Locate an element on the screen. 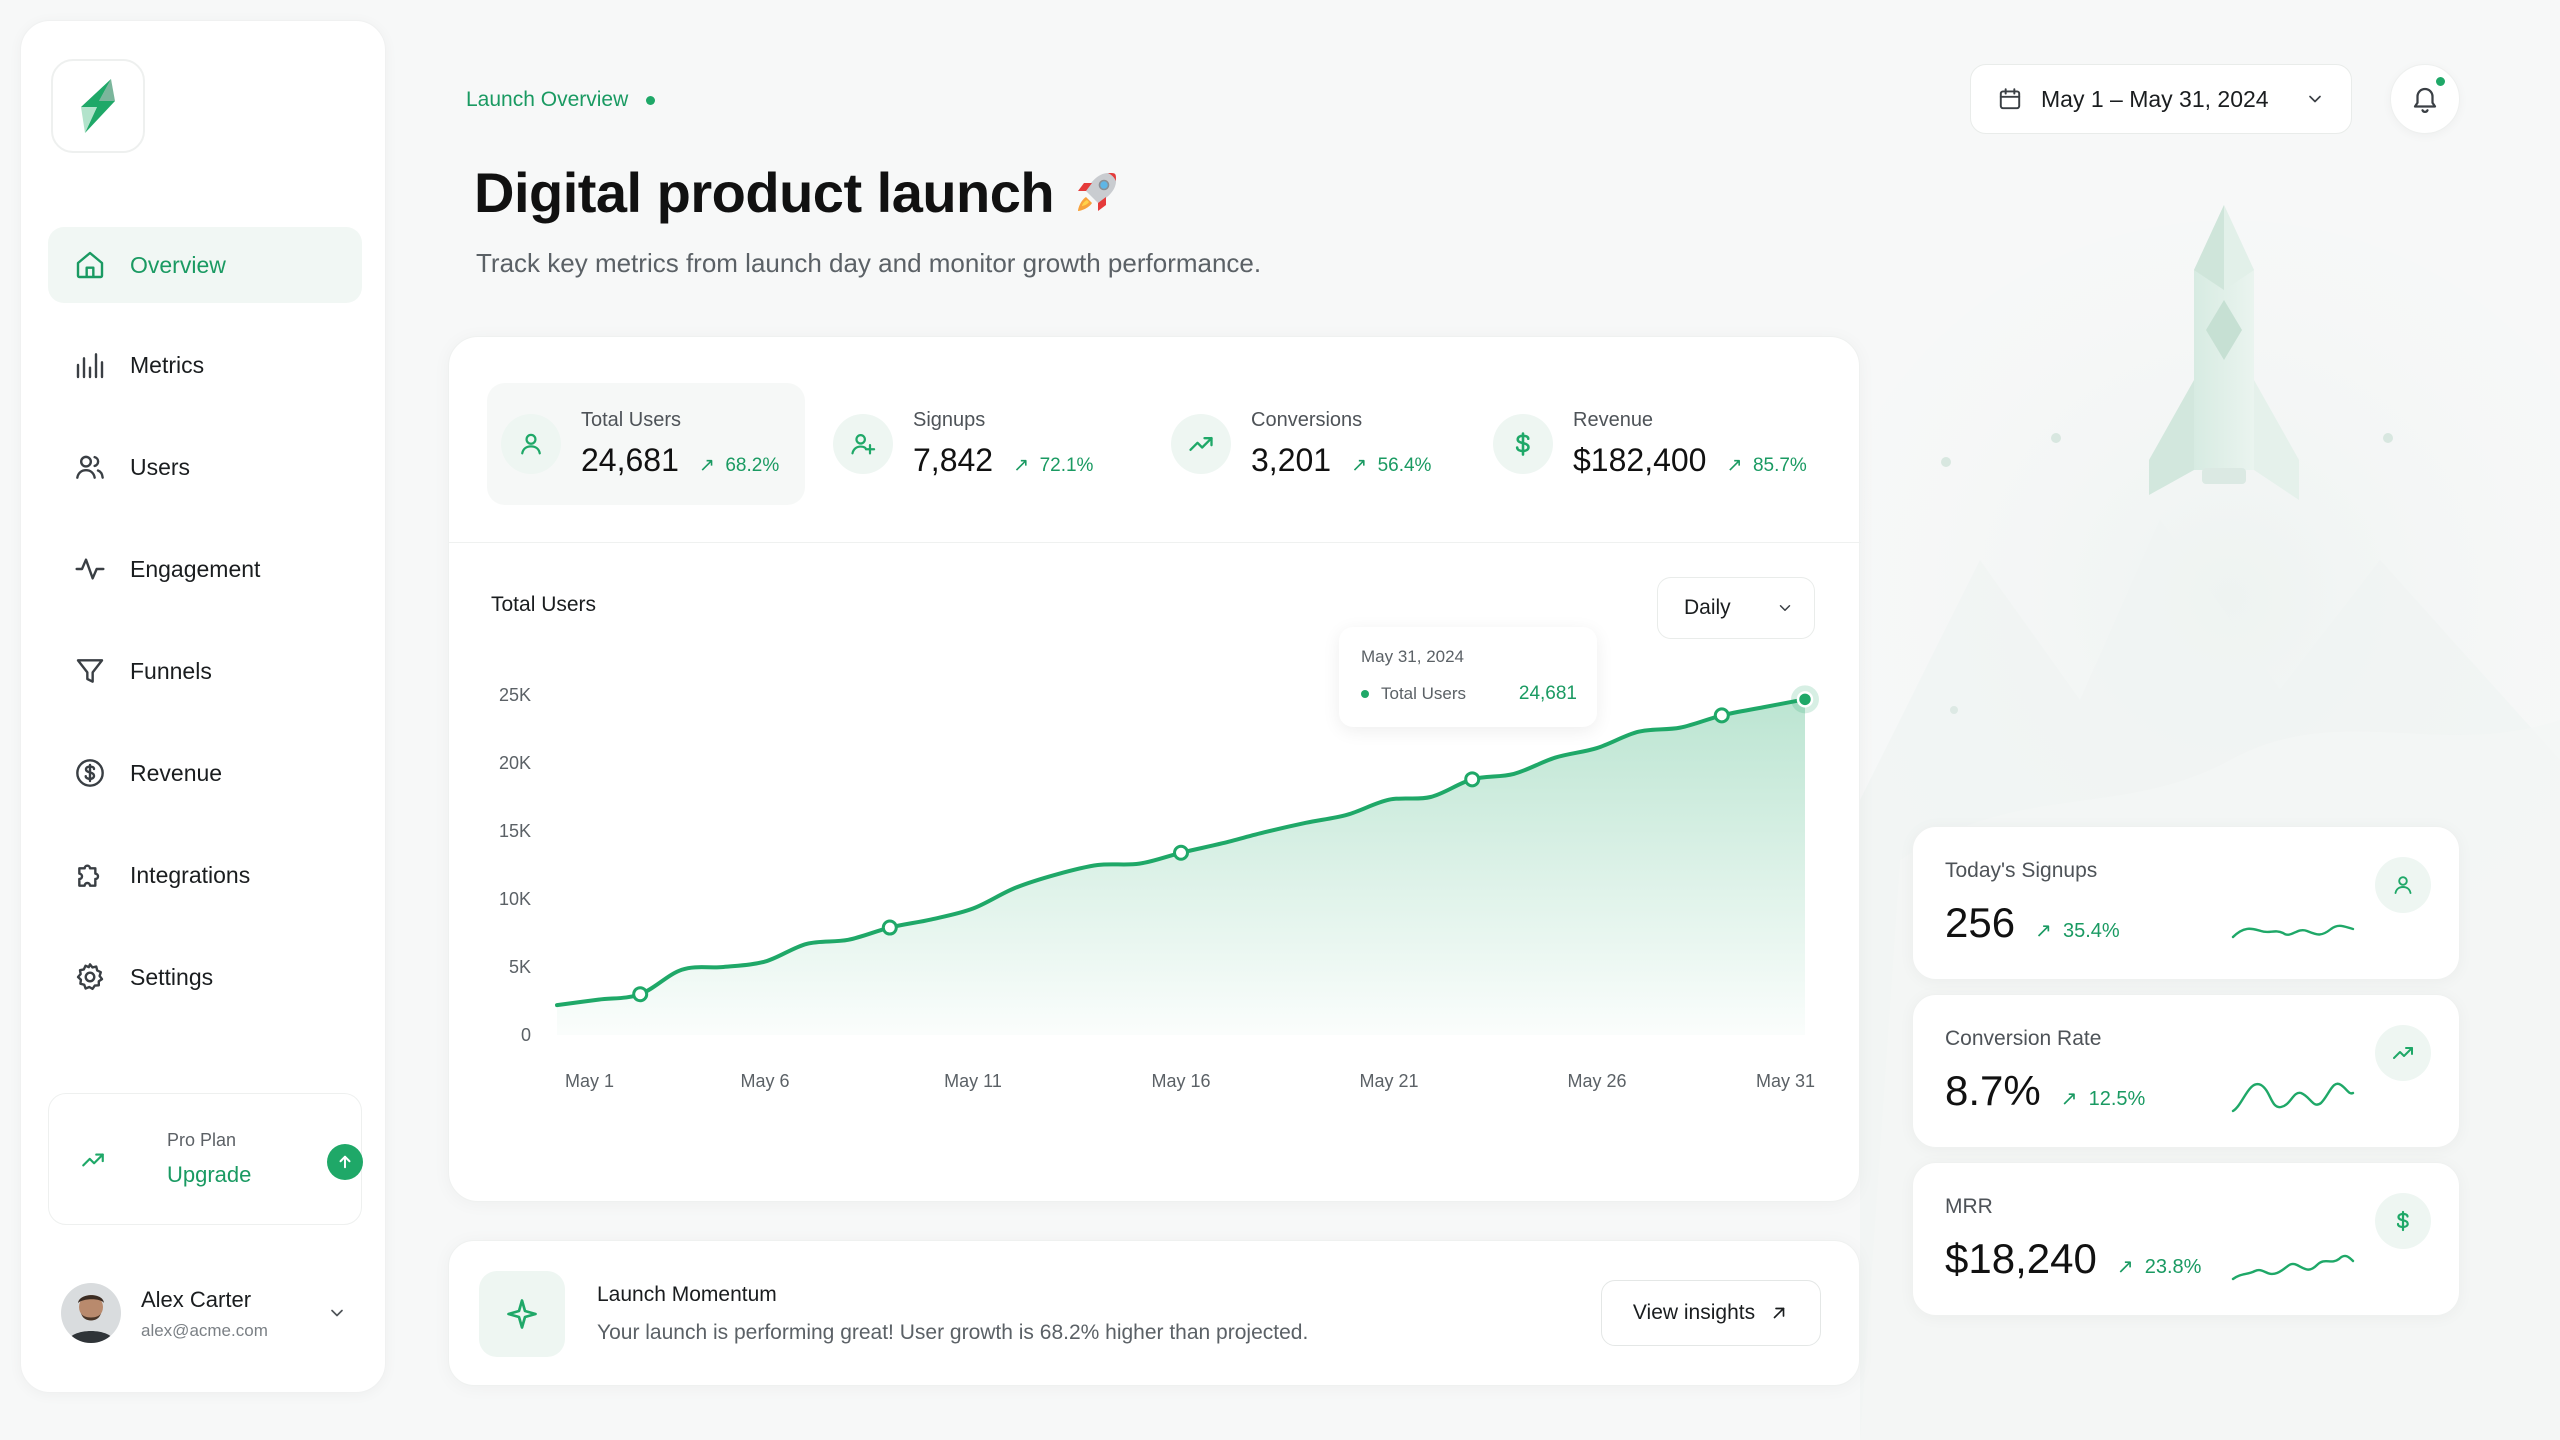 The width and height of the screenshot is (2560, 1440). sidebar-item-metrics: Metrics is located at coordinates (205, 365).